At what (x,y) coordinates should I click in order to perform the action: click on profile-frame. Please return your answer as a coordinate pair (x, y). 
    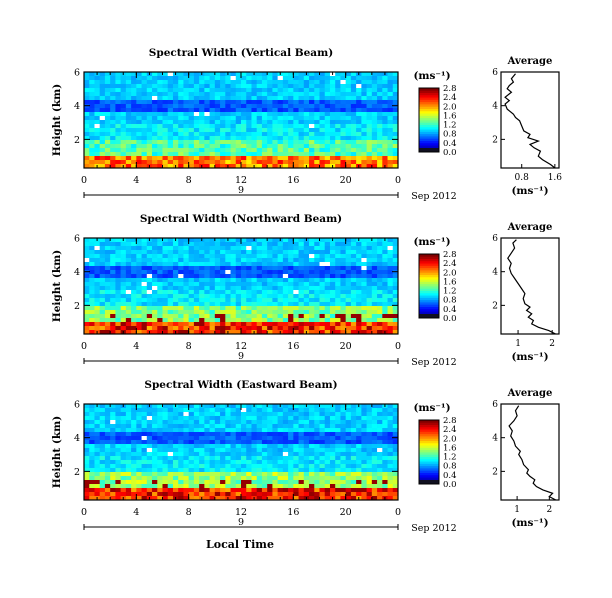
    Looking at the image, I should click on (530, 452).